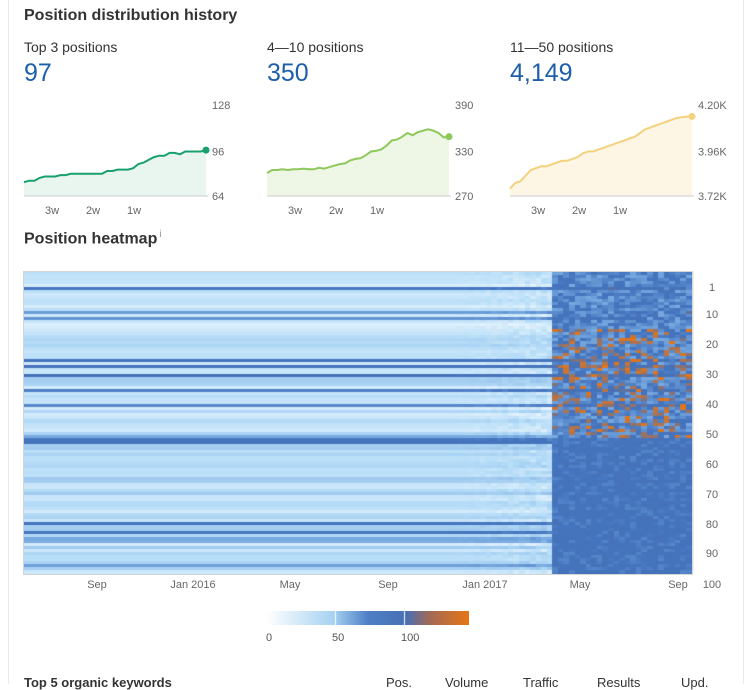 This screenshot has width=747, height=690. I want to click on sparkline-4to10: 390 330 270 3w 2w 1w, so click(369, 158).